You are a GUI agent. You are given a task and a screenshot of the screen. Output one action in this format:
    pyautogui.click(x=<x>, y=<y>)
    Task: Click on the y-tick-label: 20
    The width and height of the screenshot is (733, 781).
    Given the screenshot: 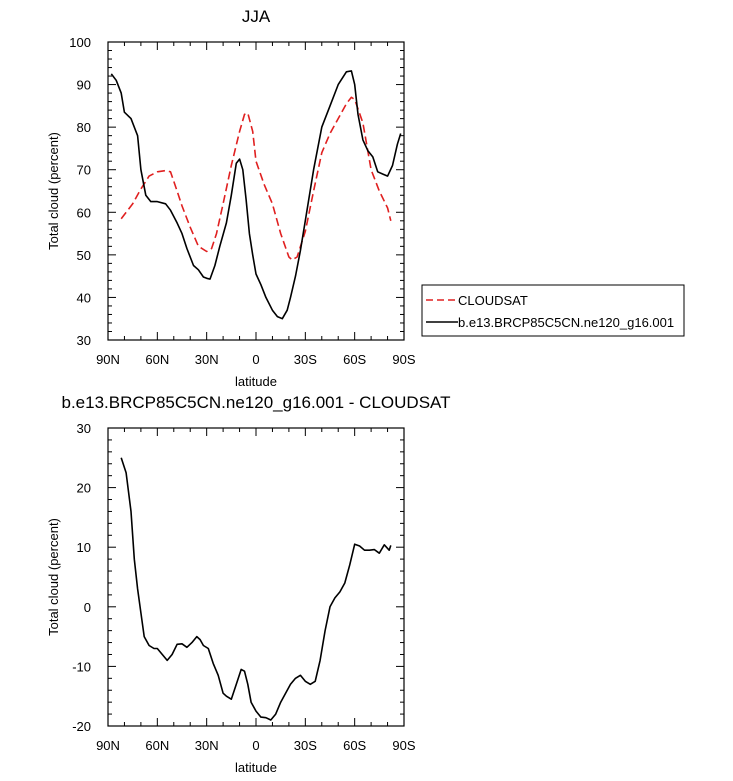 What is the action you would take?
    pyautogui.click(x=84, y=488)
    